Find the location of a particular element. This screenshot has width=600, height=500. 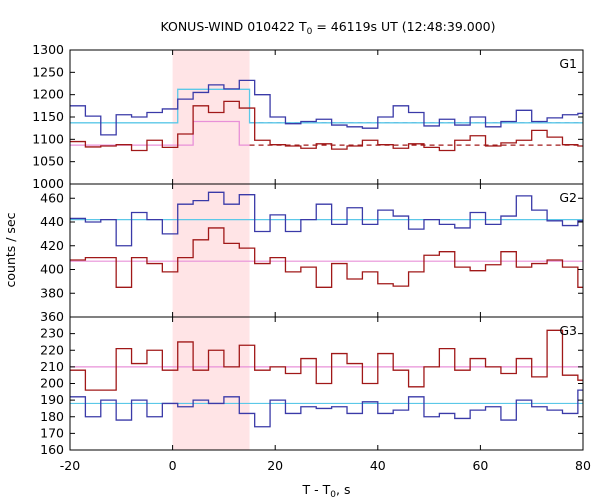

y-tick-label: 220 is located at coordinates (52, 349).